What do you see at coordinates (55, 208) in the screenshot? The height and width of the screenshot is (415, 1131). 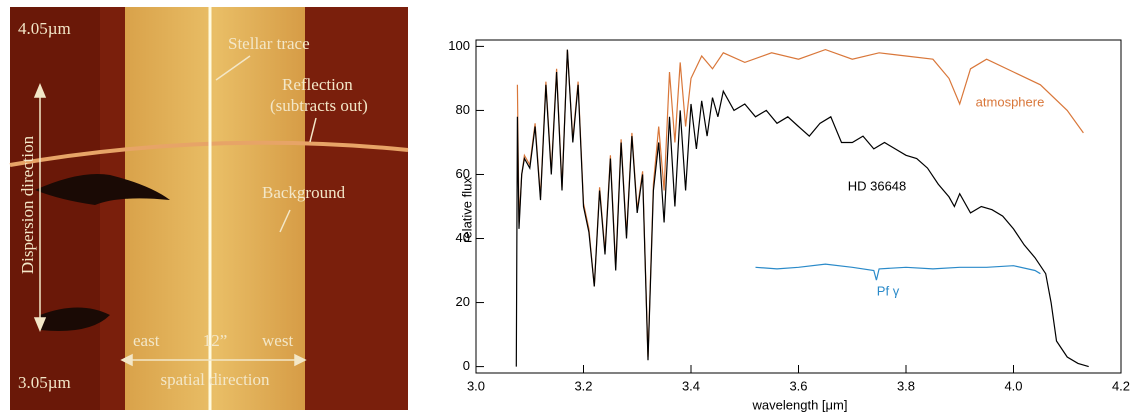 I see `image-edge` at bounding box center [55, 208].